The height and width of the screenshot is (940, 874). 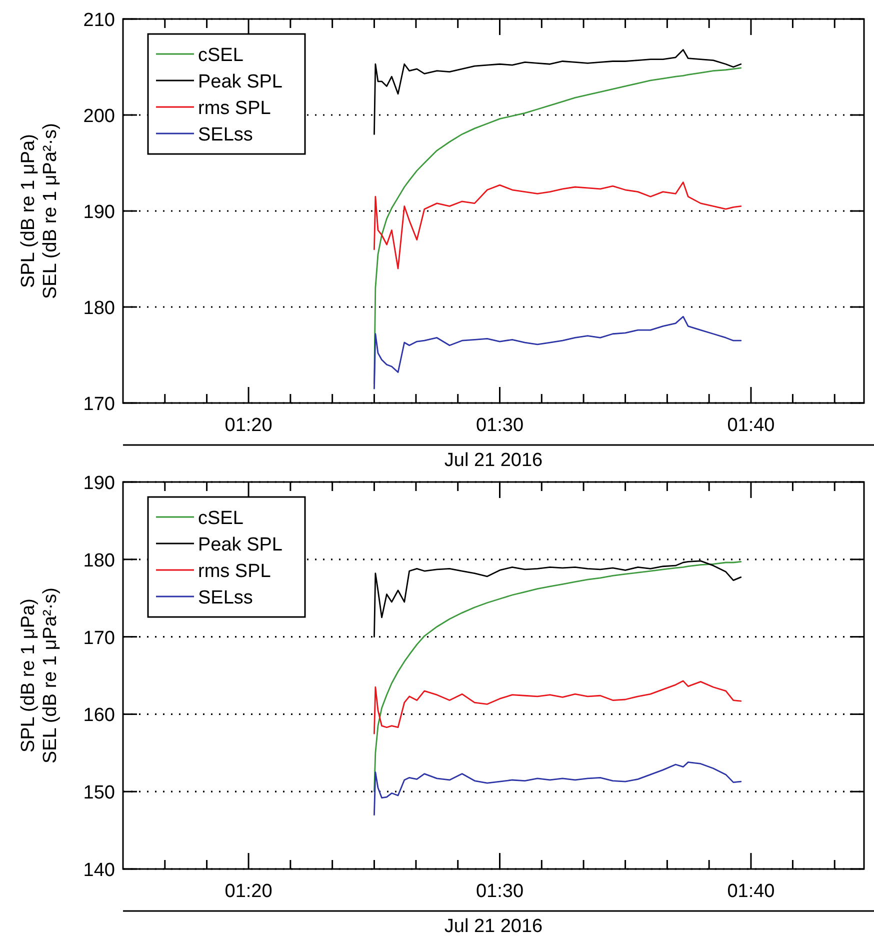 What do you see at coordinates (99, 116) in the screenshot?
I see `y-tick-label: 200` at bounding box center [99, 116].